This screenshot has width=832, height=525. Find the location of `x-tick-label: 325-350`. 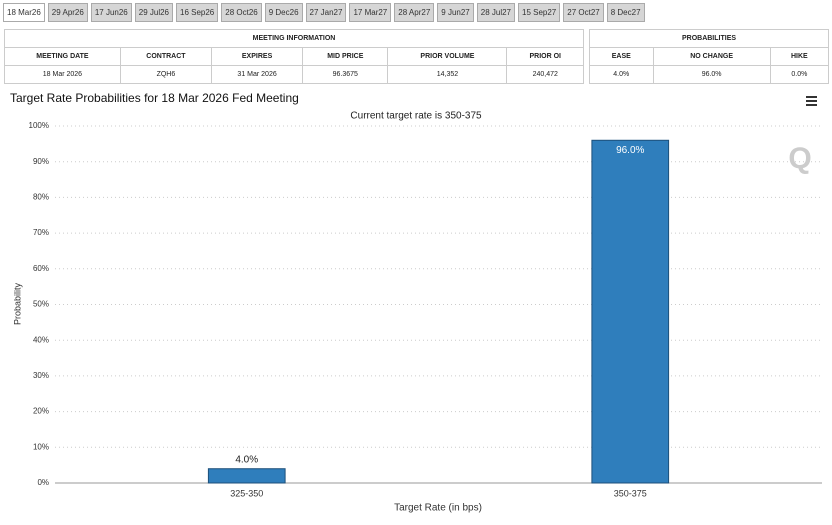

x-tick-label: 325-350 is located at coordinates (246, 493).